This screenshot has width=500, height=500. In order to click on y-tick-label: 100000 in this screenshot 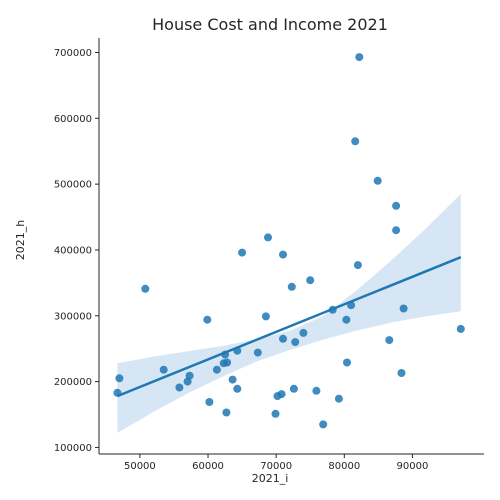, I will do `click(73, 448)`.